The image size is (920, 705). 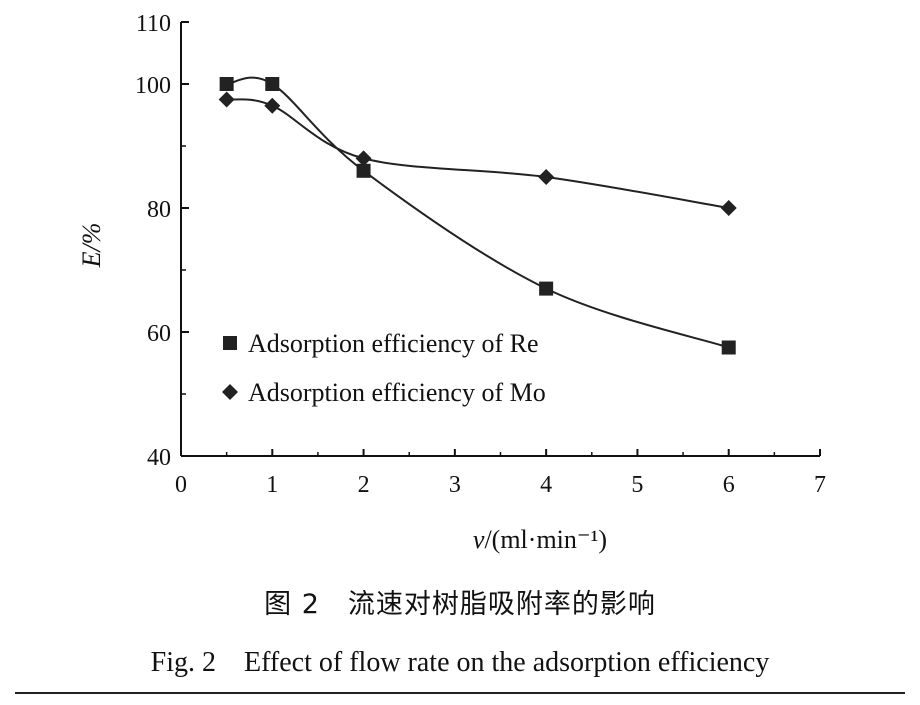 I want to click on x-tick-label: 5, so click(x=637, y=485).